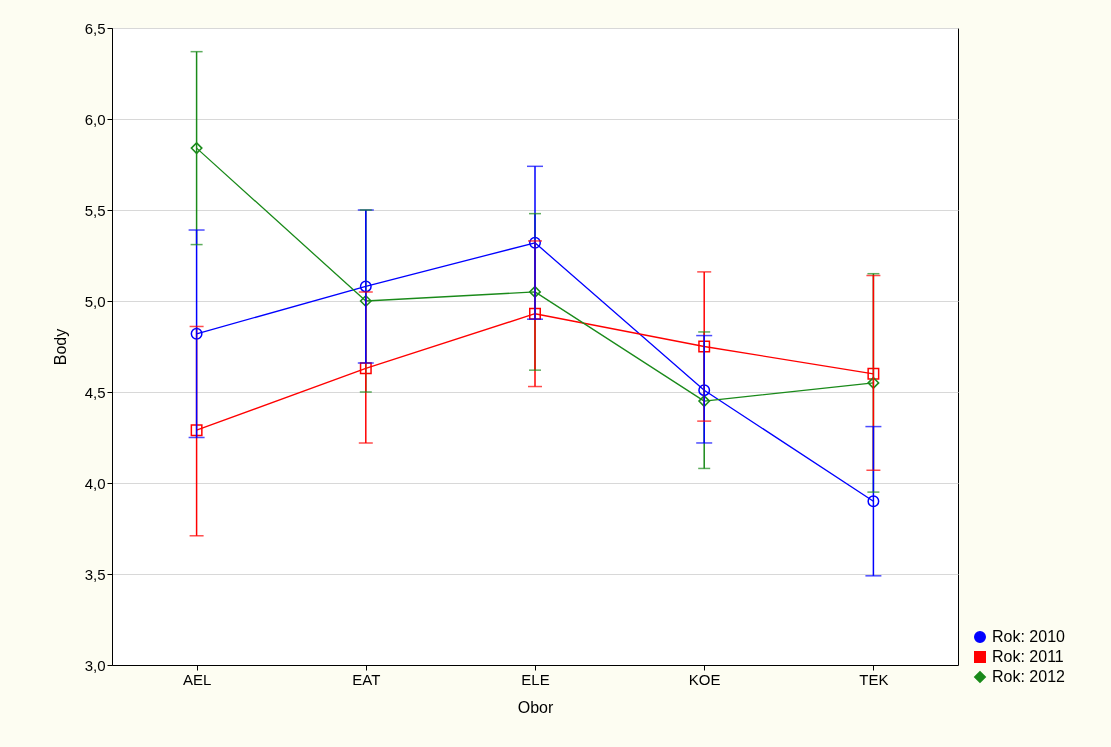 The image size is (1111, 747). I want to click on legend-label: Rok: 2012, so click(1029, 676).